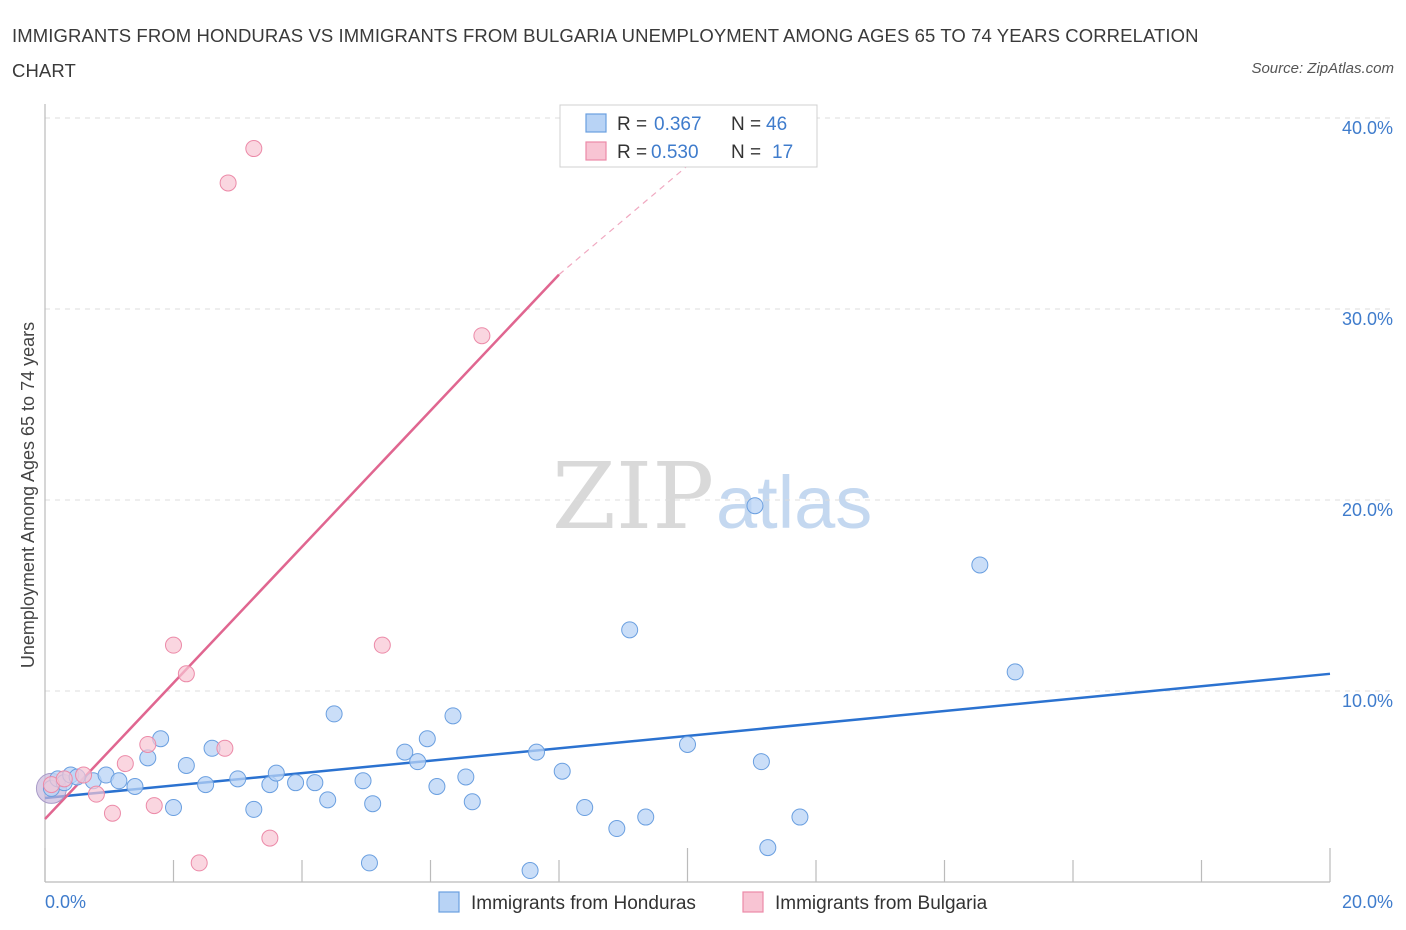 This screenshot has height=930, width=1406. What do you see at coordinates (1322, 68) in the screenshot?
I see `source-label: Source: ZipAtlas.com` at bounding box center [1322, 68].